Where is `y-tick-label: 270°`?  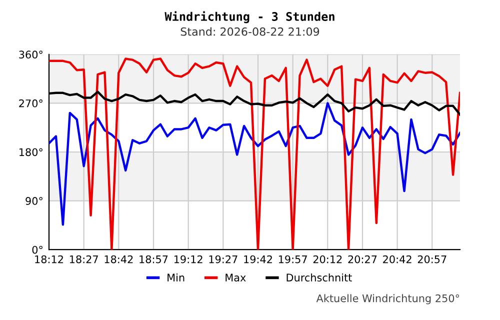
y-tick-label: 270° is located at coordinates (30, 103).